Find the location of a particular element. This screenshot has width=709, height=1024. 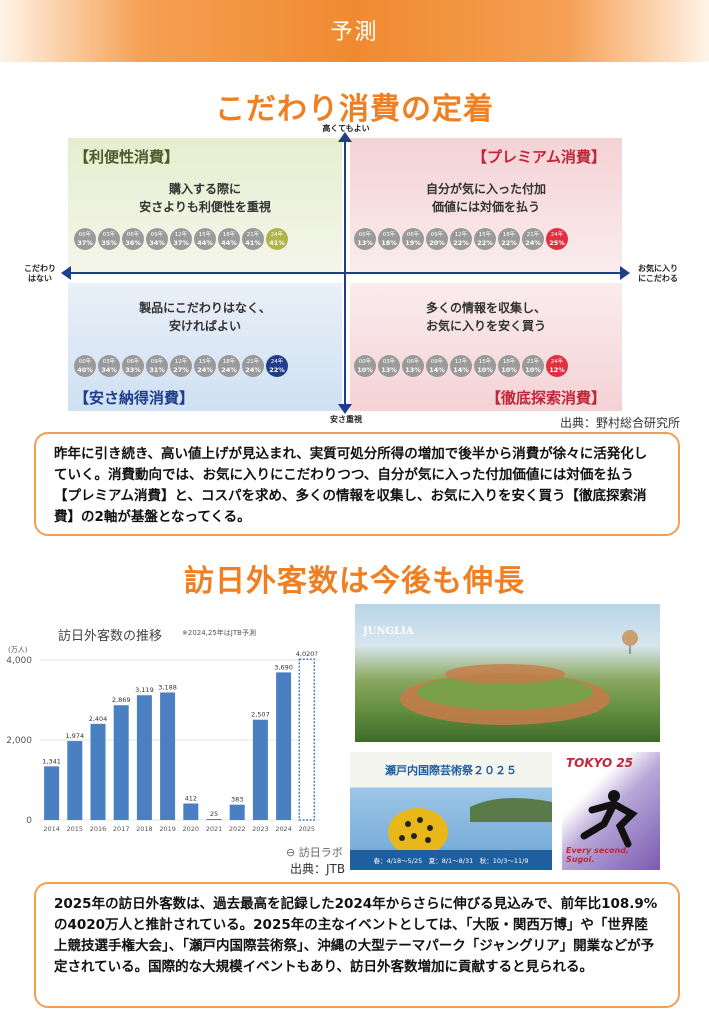

junglia-logo: JUNGLIA is located at coordinates (388, 631).